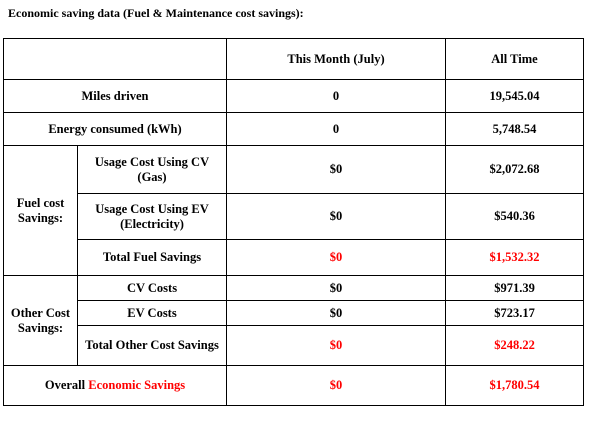 This screenshot has width=595, height=426. I want to click on table-row-energy-consumed: Energy consumed (kWh) 0 5,748.54, so click(293, 129).